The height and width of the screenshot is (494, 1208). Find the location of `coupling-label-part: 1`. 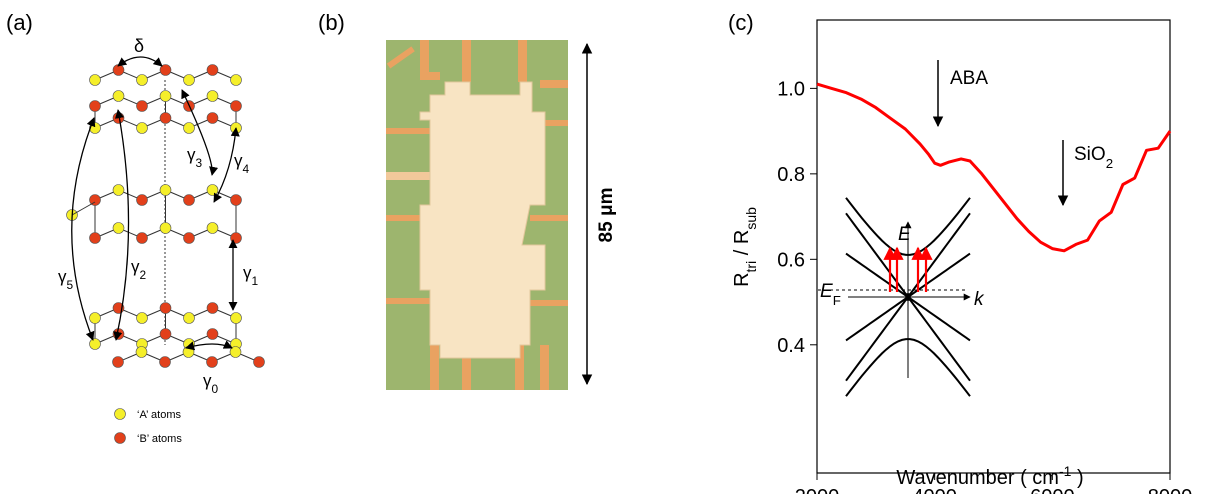

coupling-label-part: 1 is located at coordinates (255, 281).